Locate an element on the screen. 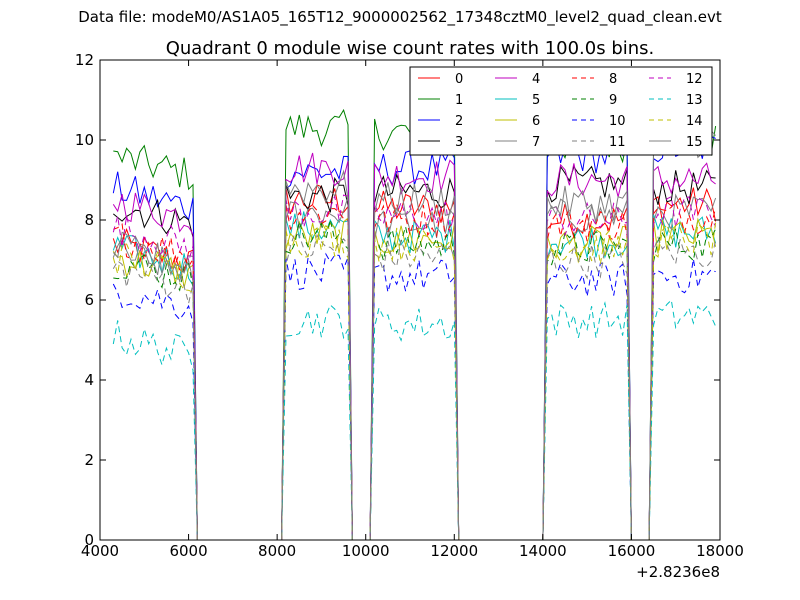 The image size is (800, 600). legend-label-0: 0 is located at coordinates (459, 79).